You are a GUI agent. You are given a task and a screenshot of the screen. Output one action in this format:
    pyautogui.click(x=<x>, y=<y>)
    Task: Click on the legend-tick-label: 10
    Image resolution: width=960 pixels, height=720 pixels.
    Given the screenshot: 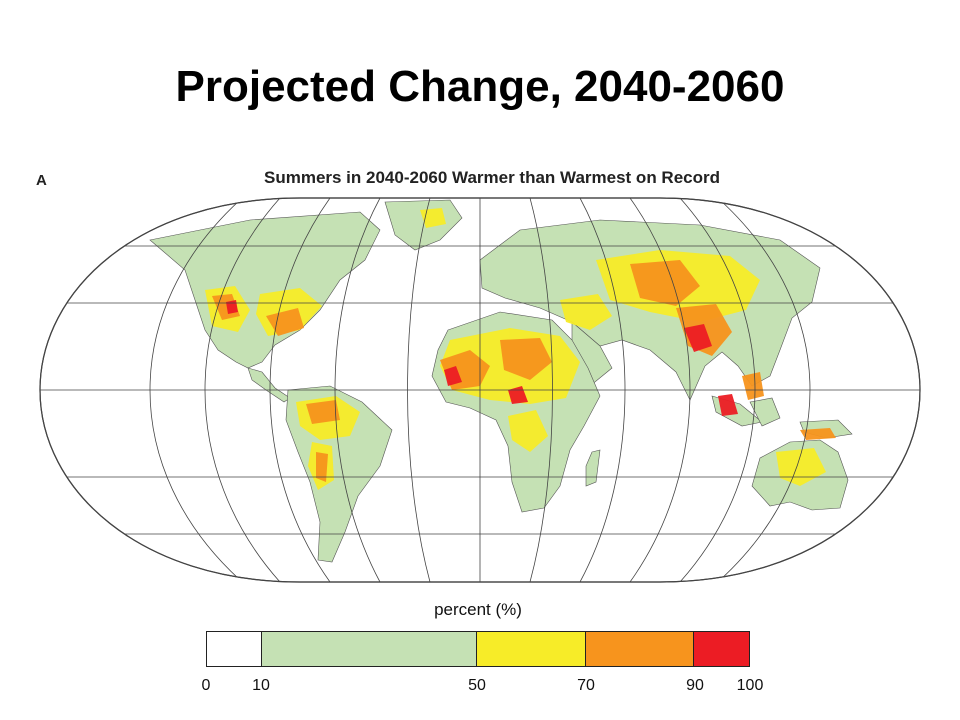 What is the action you would take?
    pyautogui.click(x=261, y=685)
    